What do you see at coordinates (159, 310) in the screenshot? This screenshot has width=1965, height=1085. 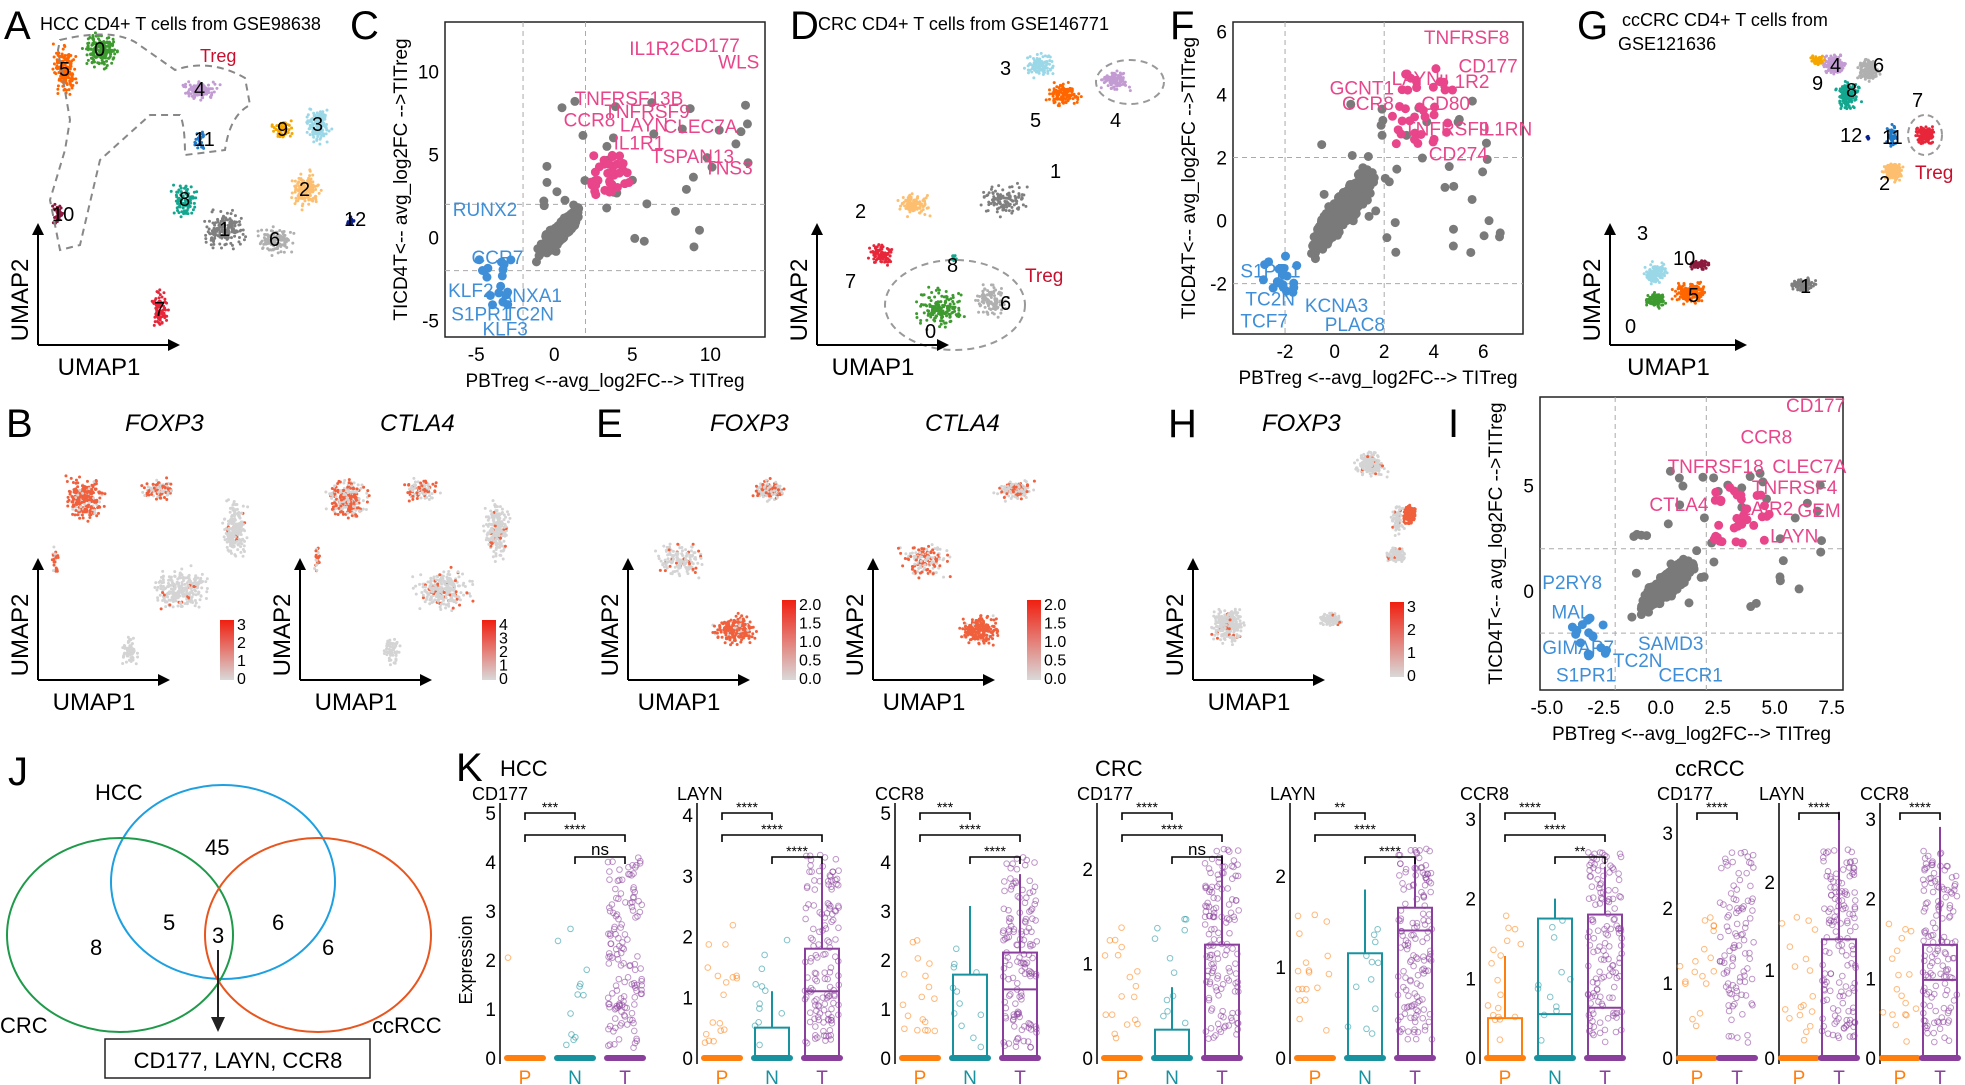 I see `cluster-label-7: 7` at bounding box center [159, 310].